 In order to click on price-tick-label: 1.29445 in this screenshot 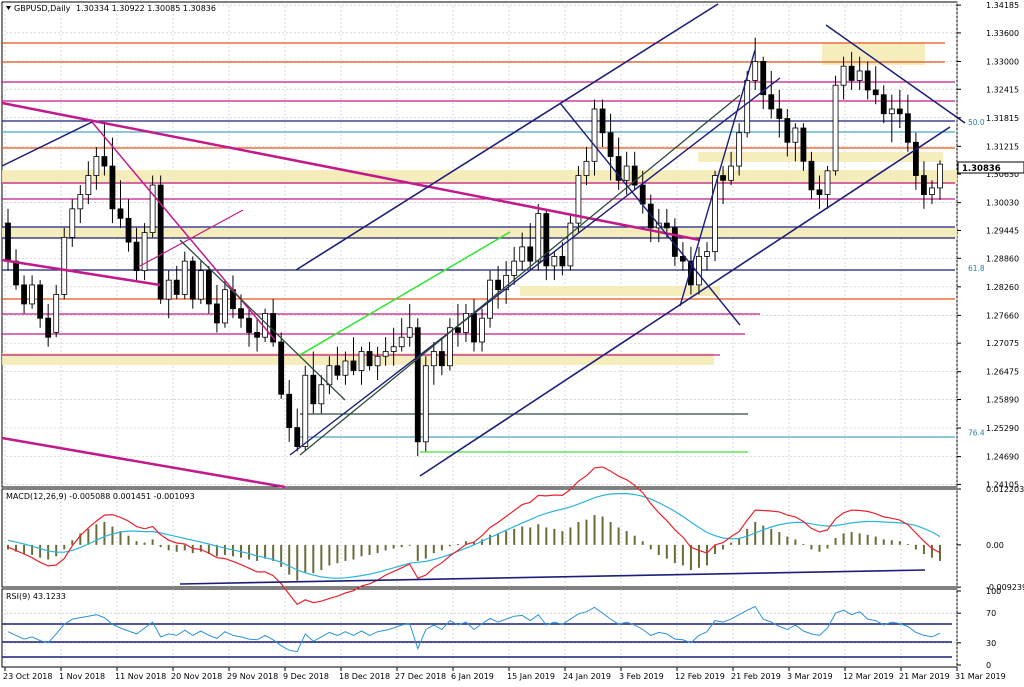, I will do `click(1002, 230)`.